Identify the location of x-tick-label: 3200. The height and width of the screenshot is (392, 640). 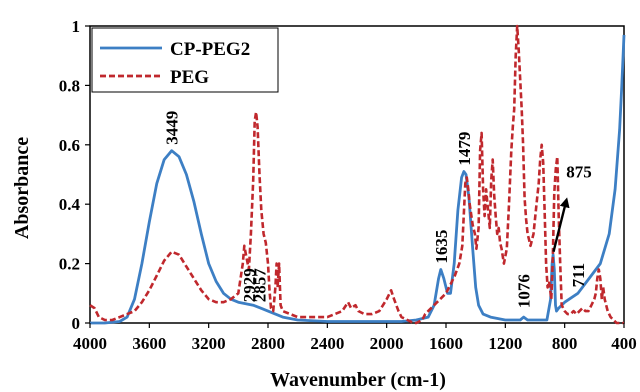
(209, 343).